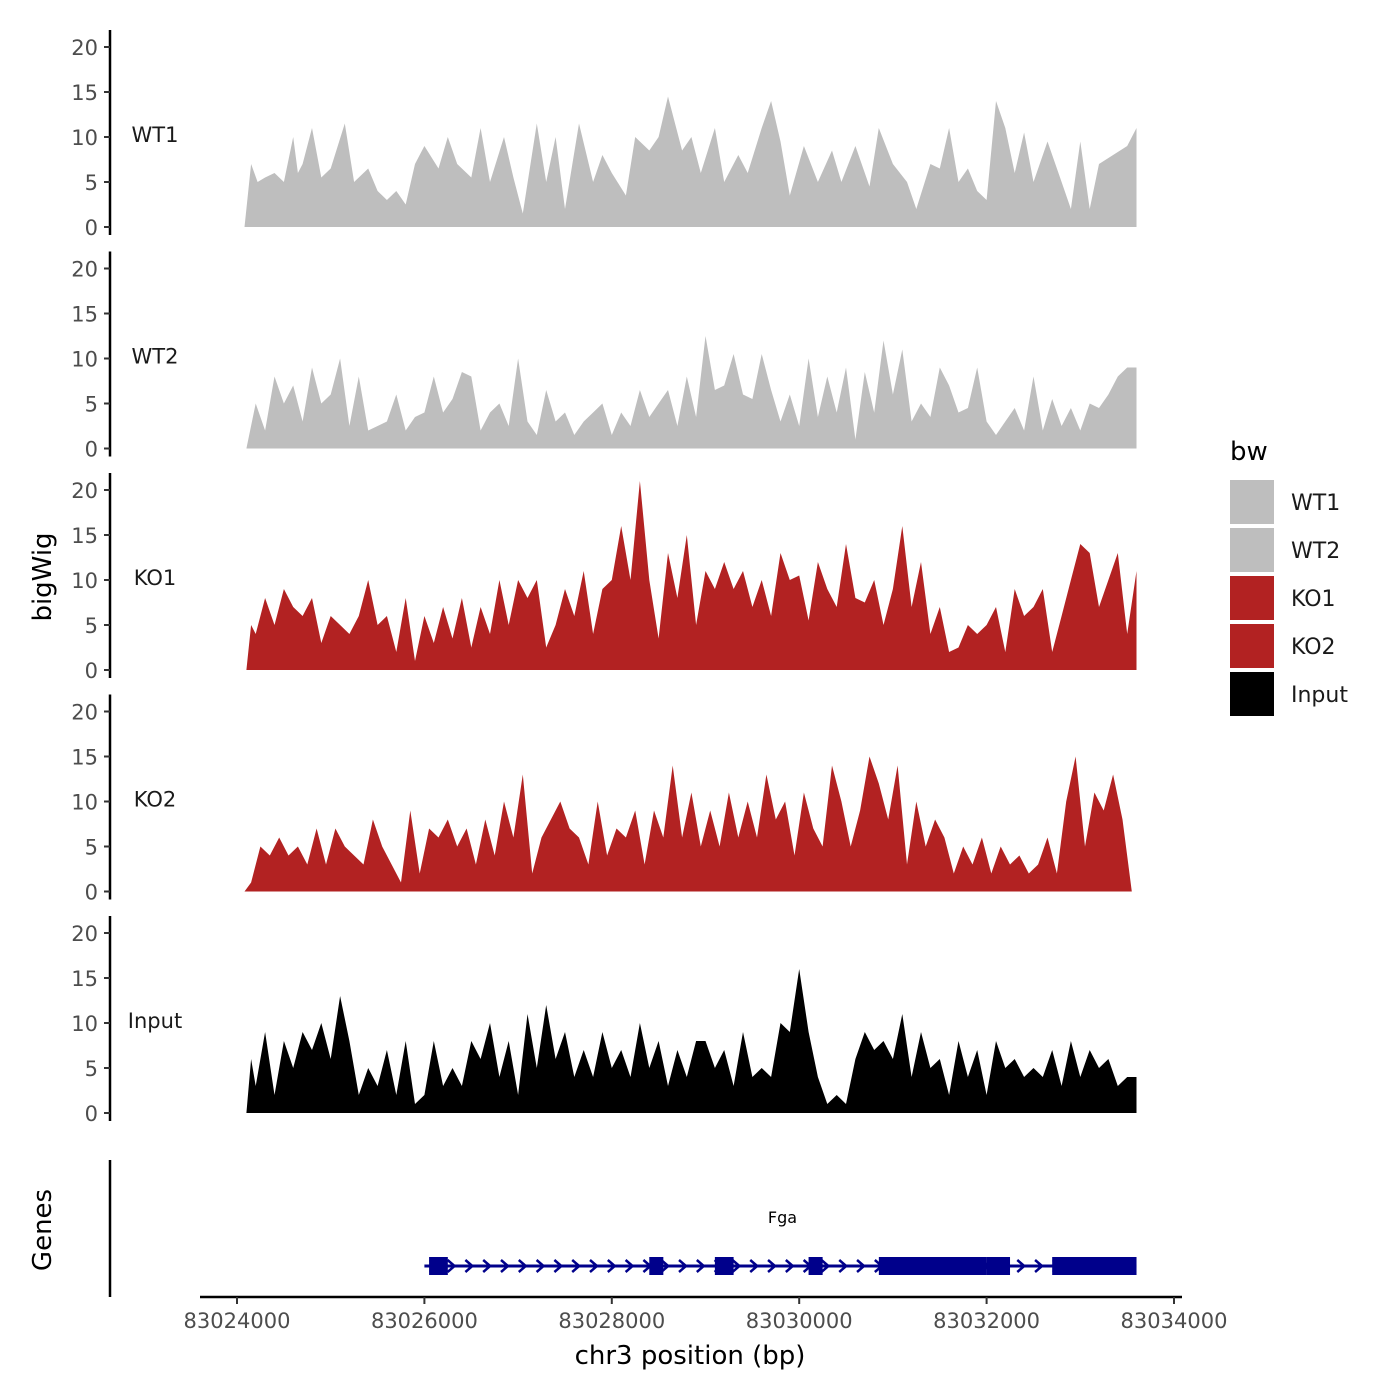 This screenshot has height=1400, width=1400. I want to click on legend-swatch-wt2, so click(1252, 550).